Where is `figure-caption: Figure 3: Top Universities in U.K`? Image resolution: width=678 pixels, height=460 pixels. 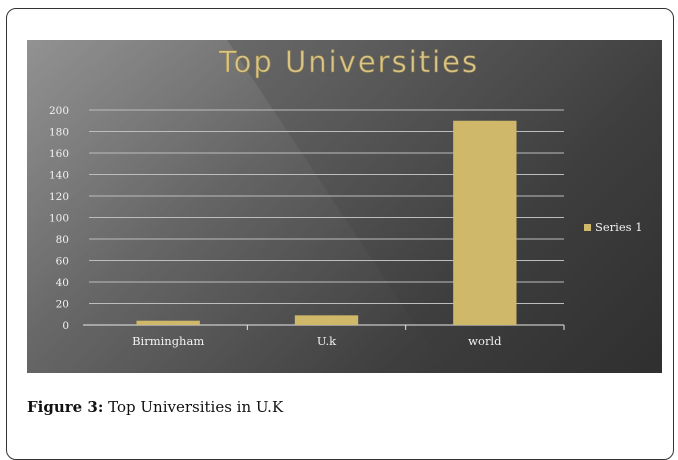 figure-caption: Figure 3: Top Universities in U.K is located at coordinates (155, 407).